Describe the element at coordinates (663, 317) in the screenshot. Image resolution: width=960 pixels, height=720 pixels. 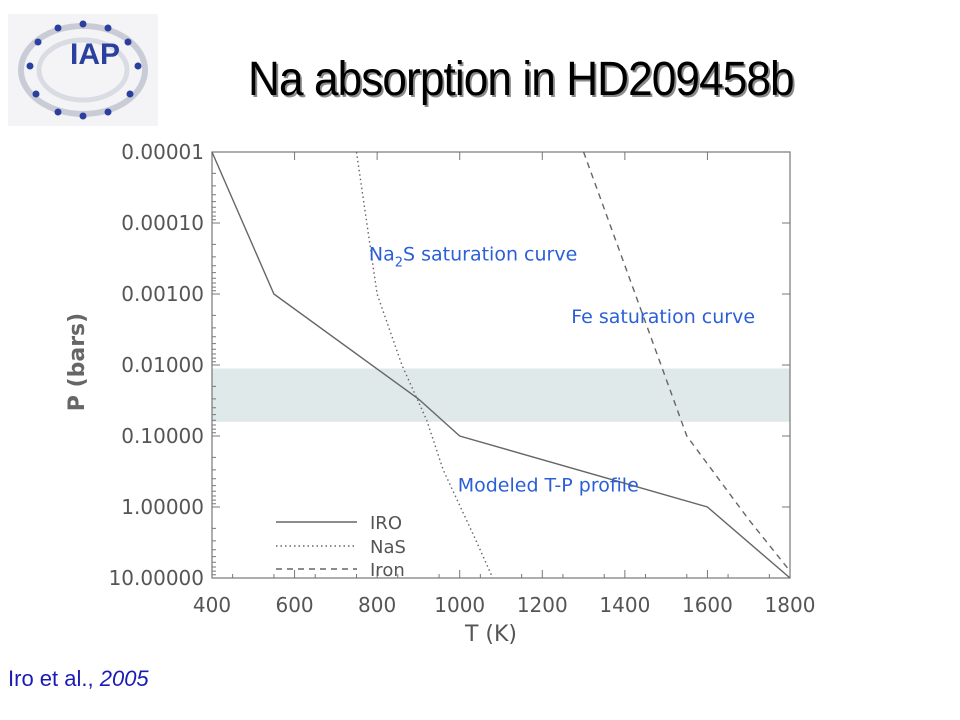
I see `annotation-fe: Fe saturation curve` at that location.